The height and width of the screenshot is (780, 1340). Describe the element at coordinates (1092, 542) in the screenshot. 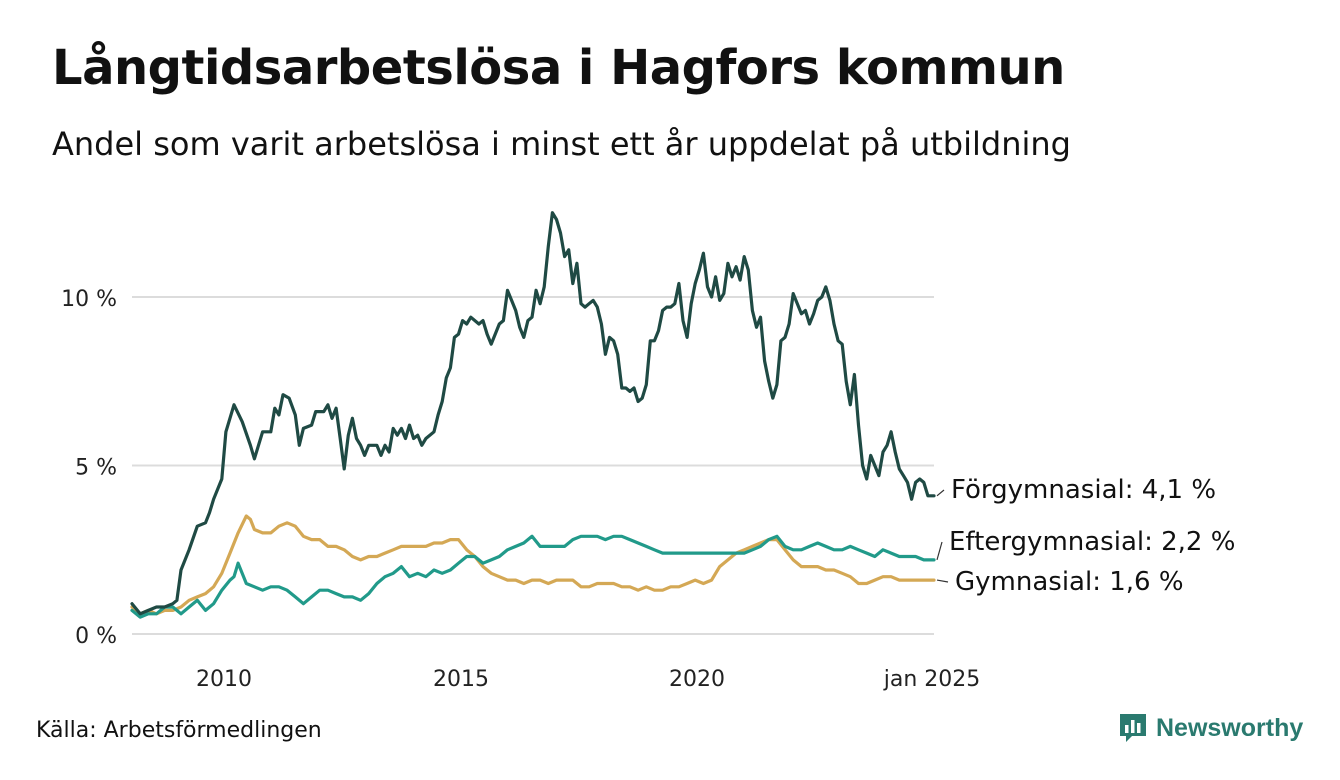

I see `series-end-label: Eftergymnasial: 2,2 %` at that location.